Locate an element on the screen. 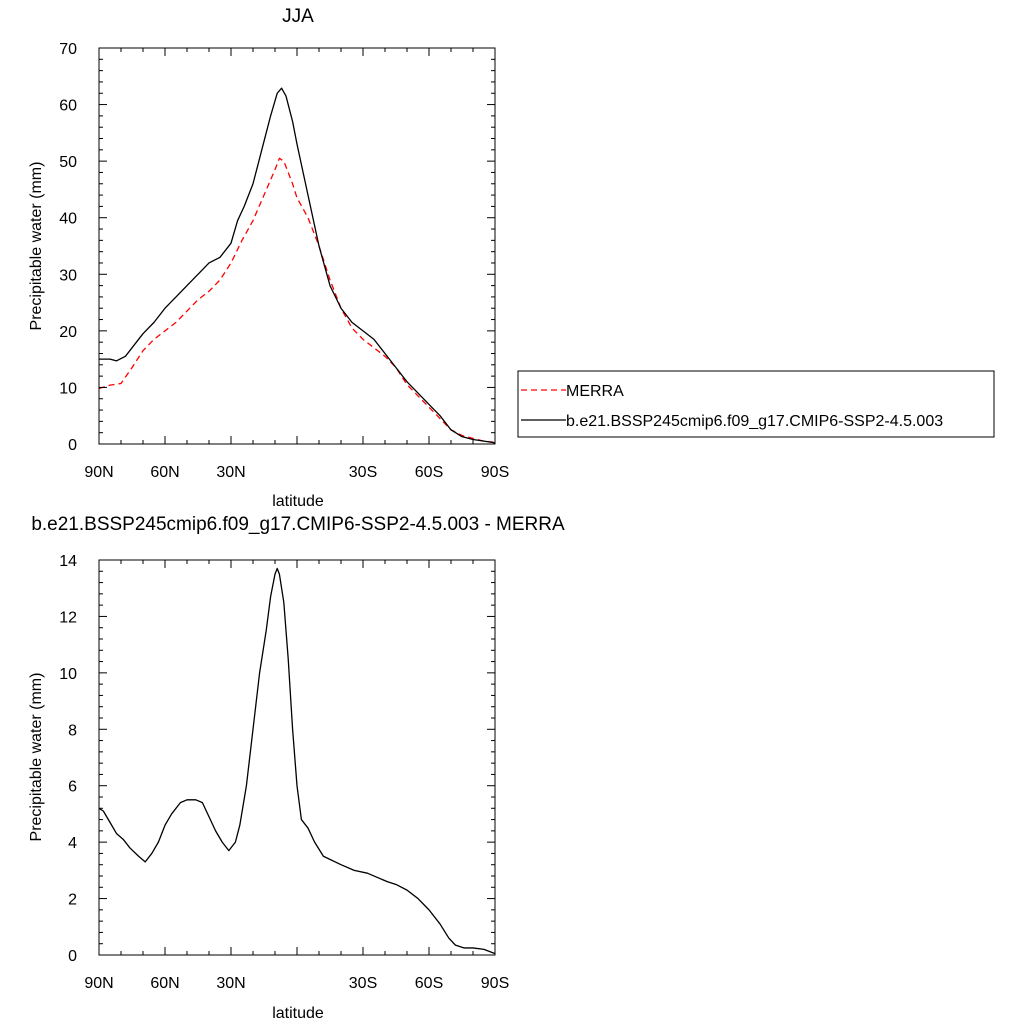  top-x-tick-label: 30N is located at coordinates (230, 472).